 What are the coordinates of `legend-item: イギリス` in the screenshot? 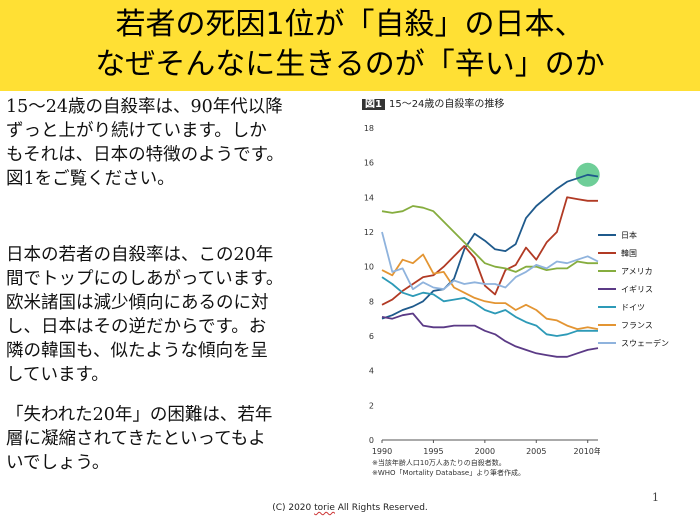 It's located at (633, 289).